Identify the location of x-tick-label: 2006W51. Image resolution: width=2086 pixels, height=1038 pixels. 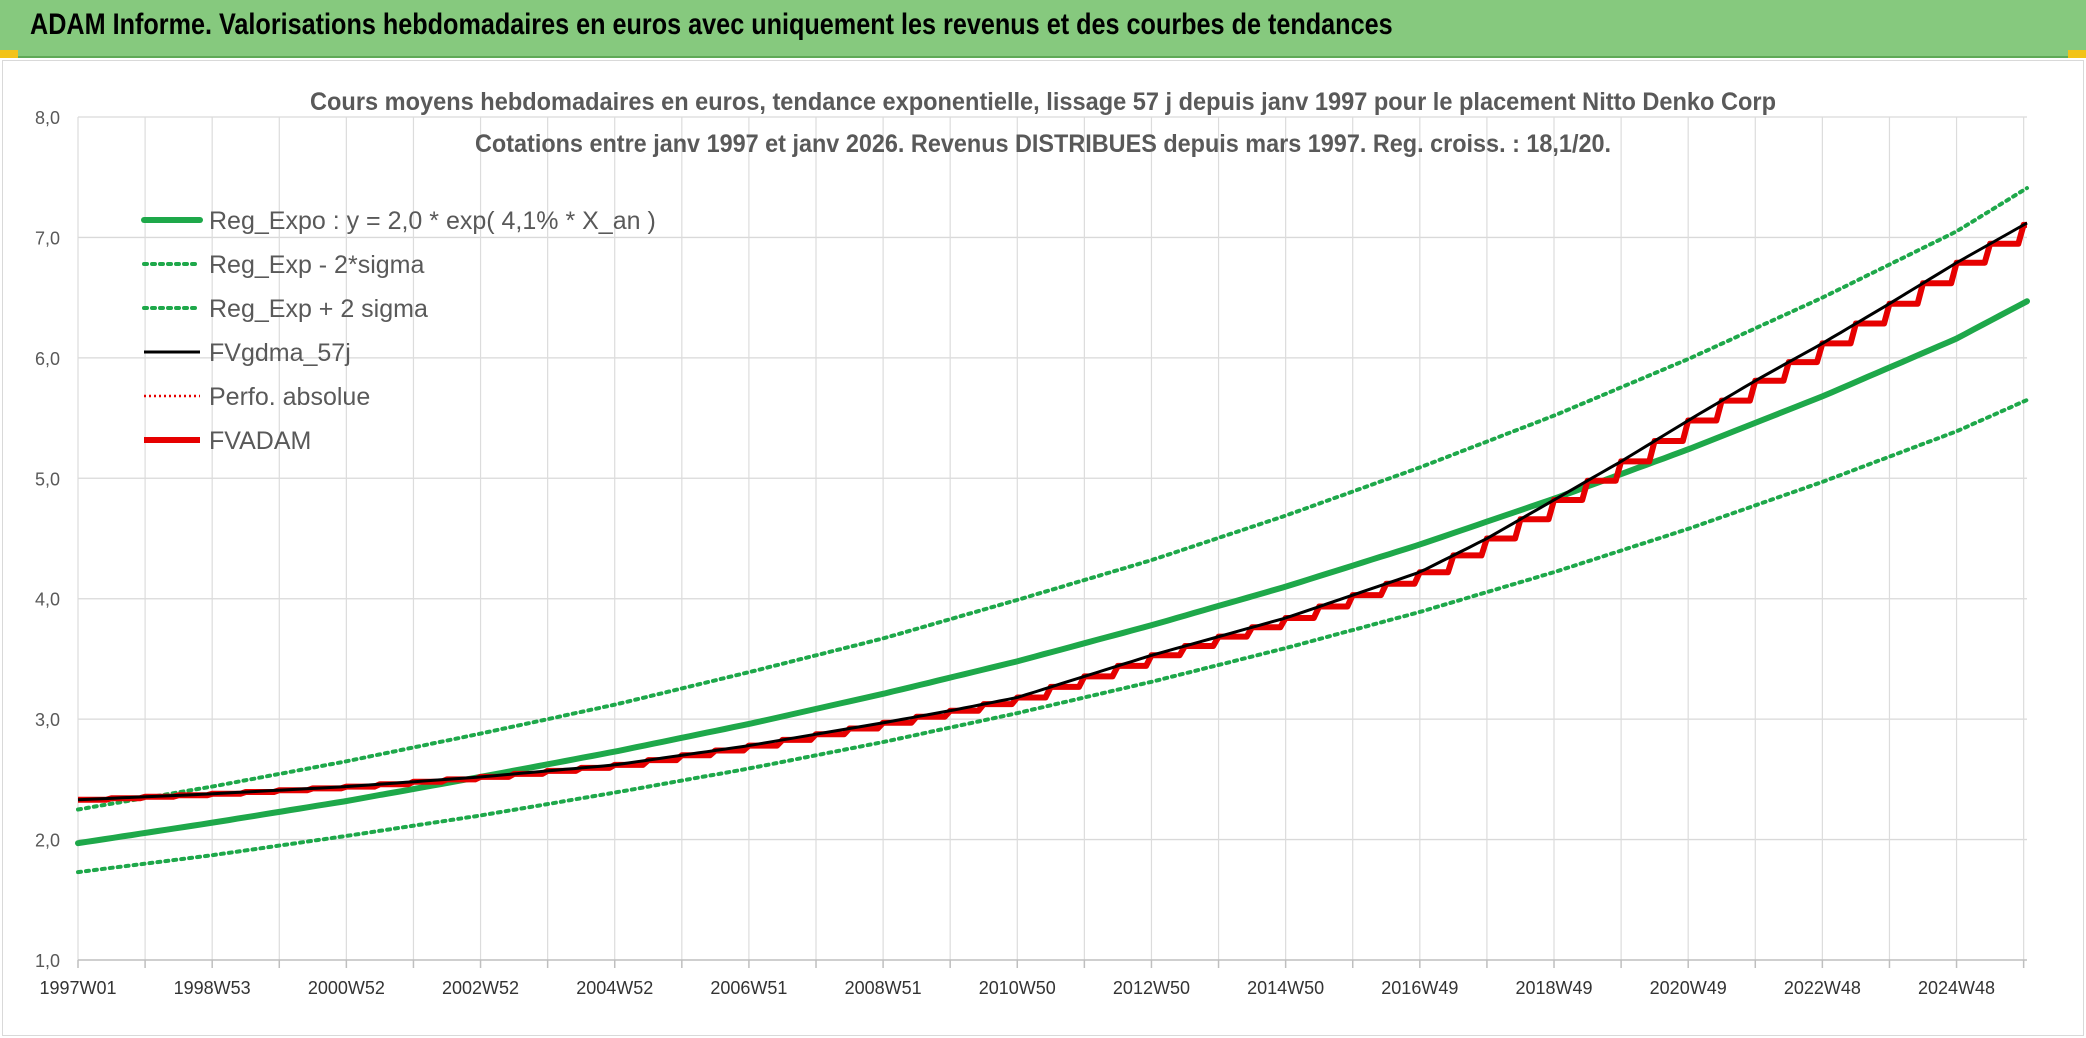
(748, 988).